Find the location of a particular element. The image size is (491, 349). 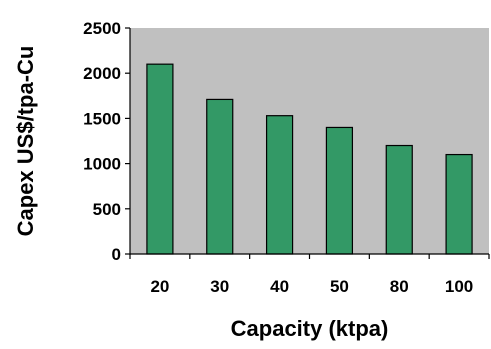

y-tick-label: 2500 is located at coordinates (102, 28).